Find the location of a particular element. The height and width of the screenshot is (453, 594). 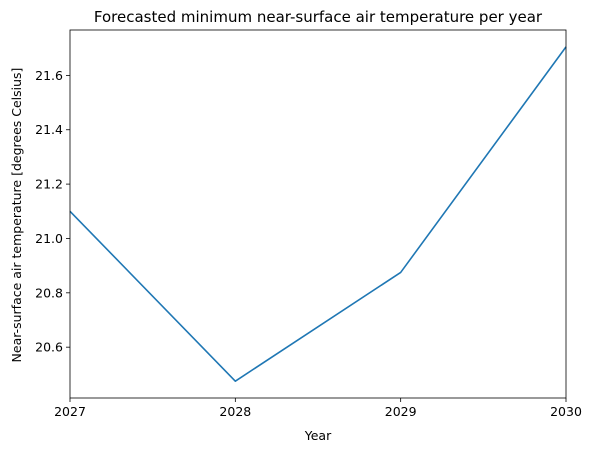

y-tick-label-21.2: 21.2 is located at coordinates (49, 184).